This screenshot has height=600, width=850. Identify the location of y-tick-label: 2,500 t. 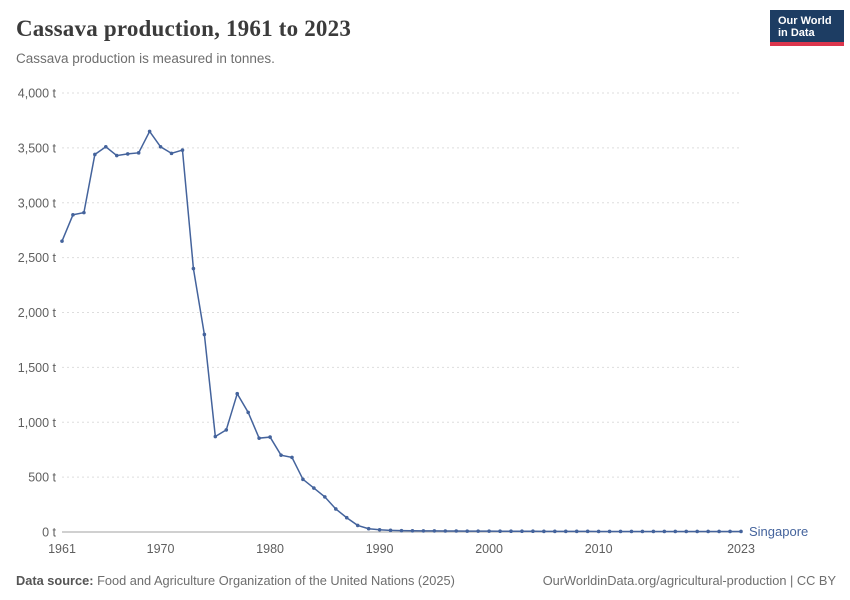
(37, 258).